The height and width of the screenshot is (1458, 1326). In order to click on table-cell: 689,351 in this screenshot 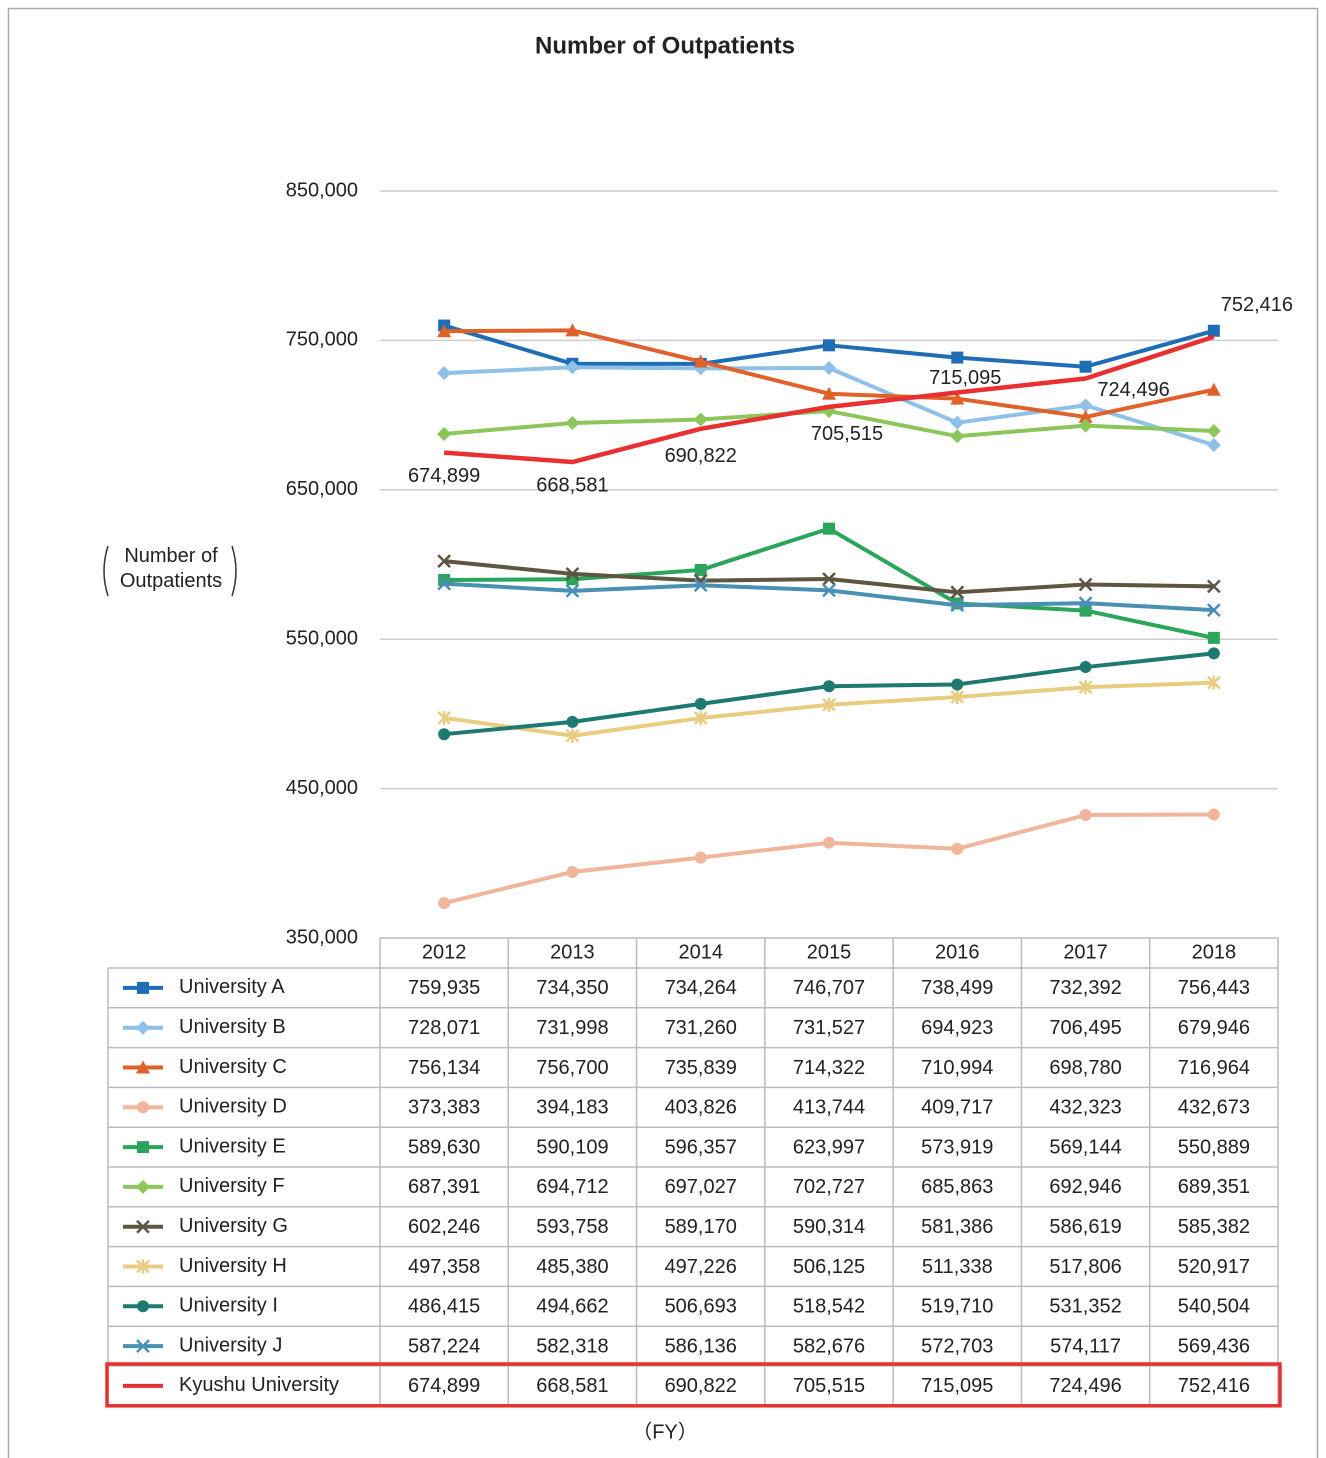, I will do `click(1214, 1187)`.